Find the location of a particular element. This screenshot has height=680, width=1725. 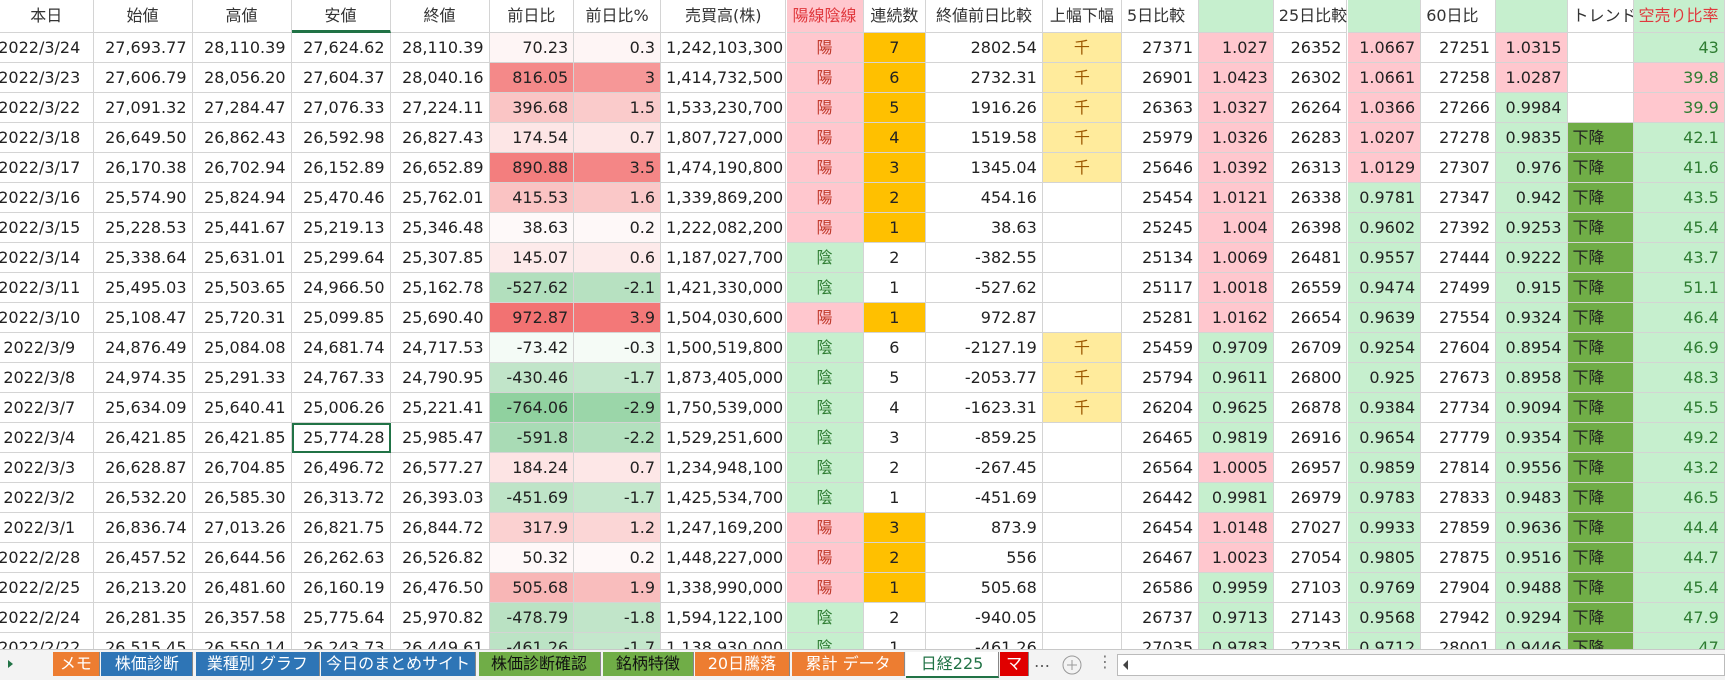

tab-menu: ⋮ is located at coordinates (1105, 661).